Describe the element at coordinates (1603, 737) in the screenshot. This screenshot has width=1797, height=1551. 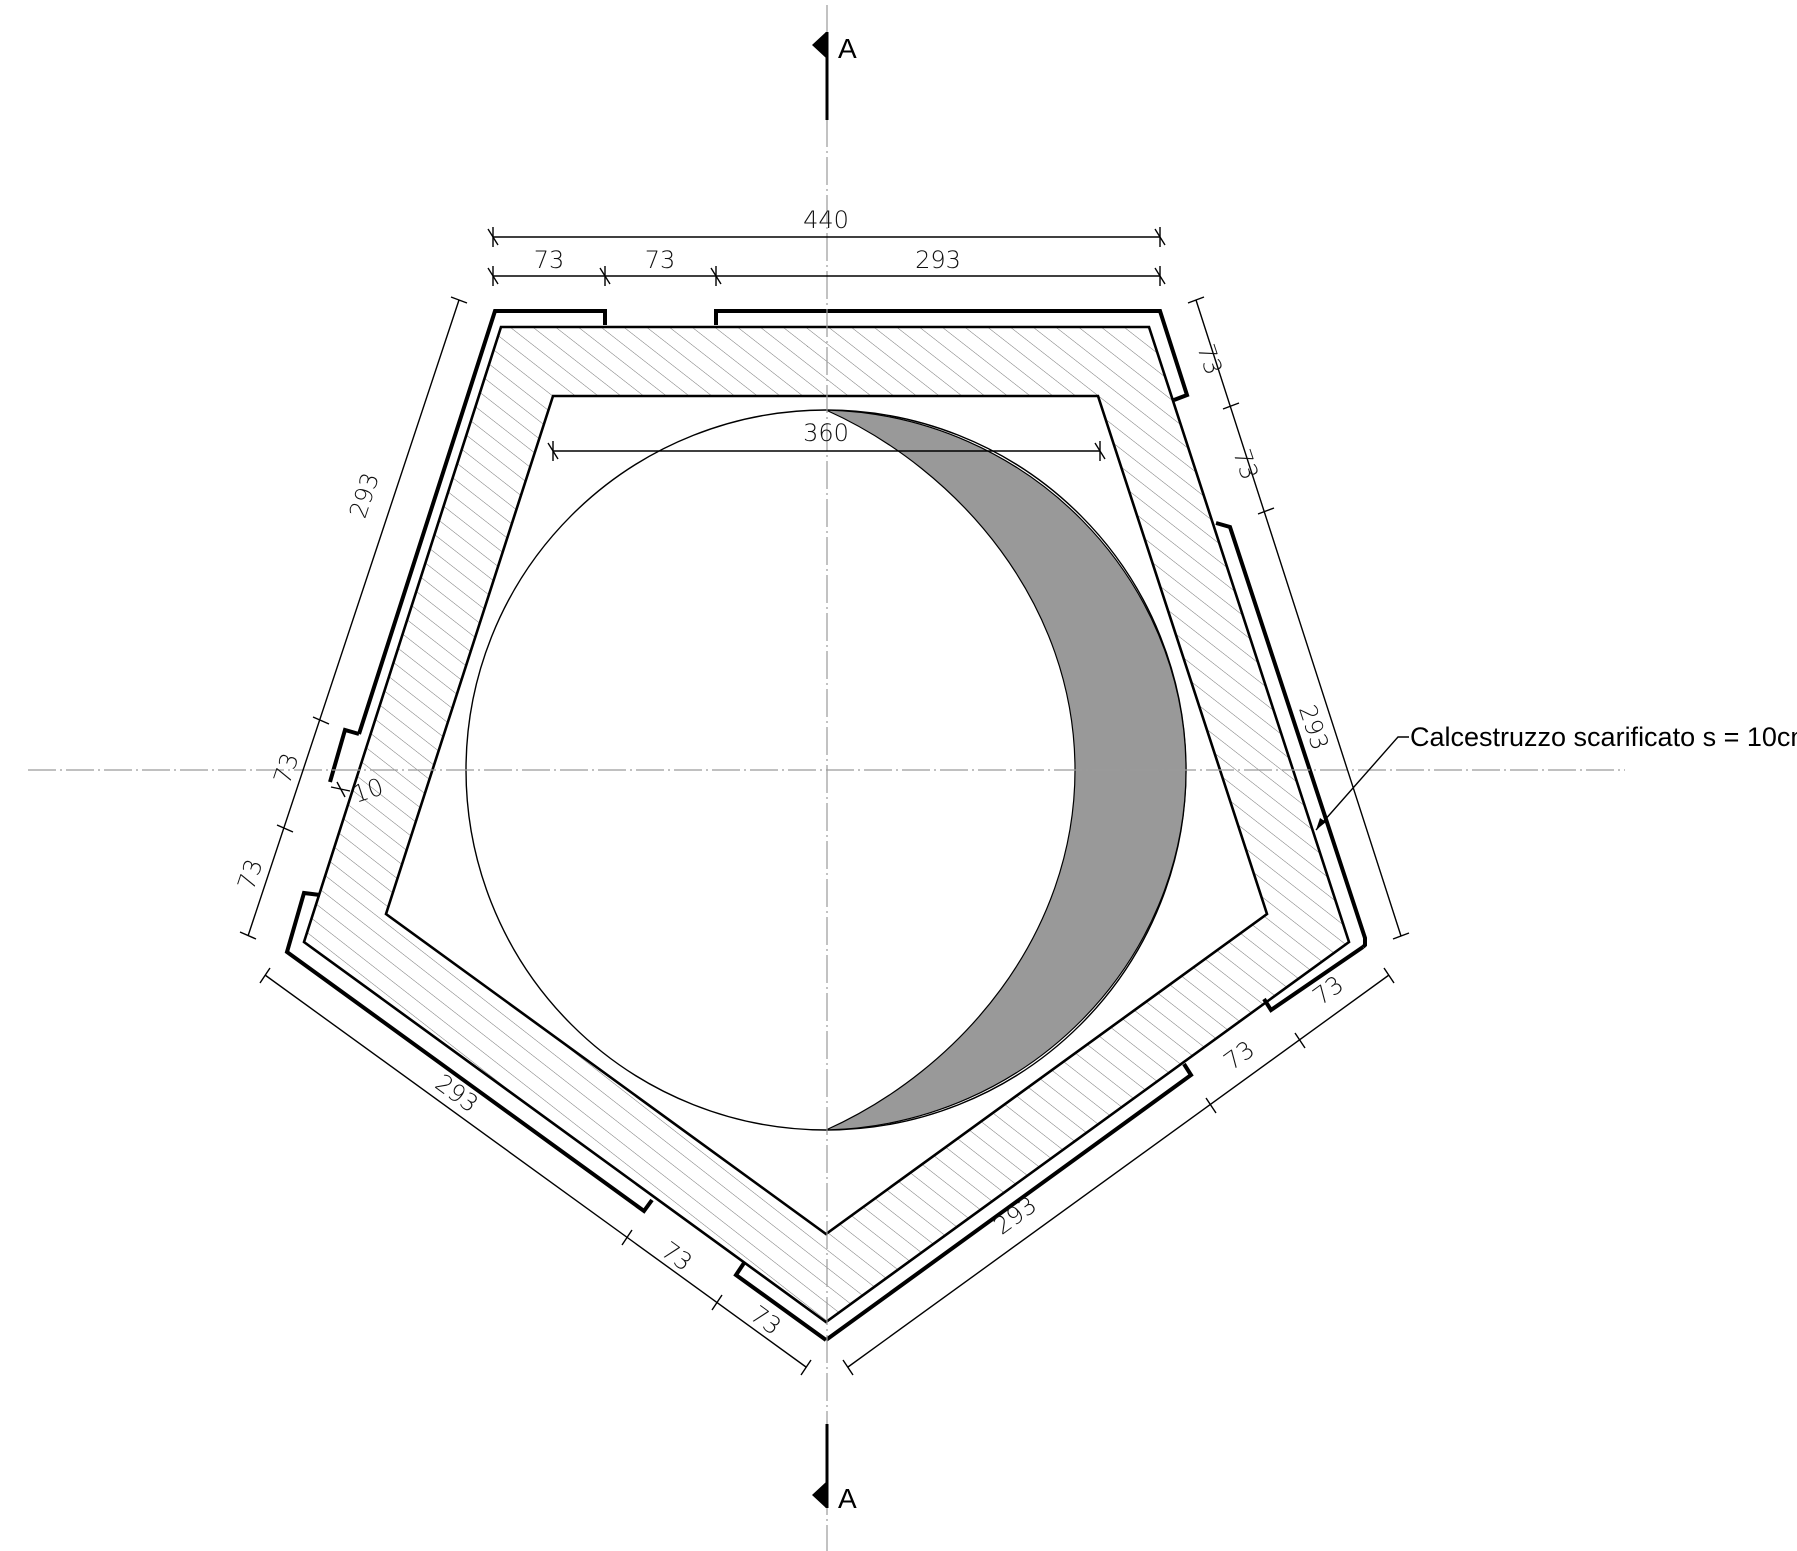
I see `concrete-note: Calcestruzzo scarificato s = 10cm` at that location.